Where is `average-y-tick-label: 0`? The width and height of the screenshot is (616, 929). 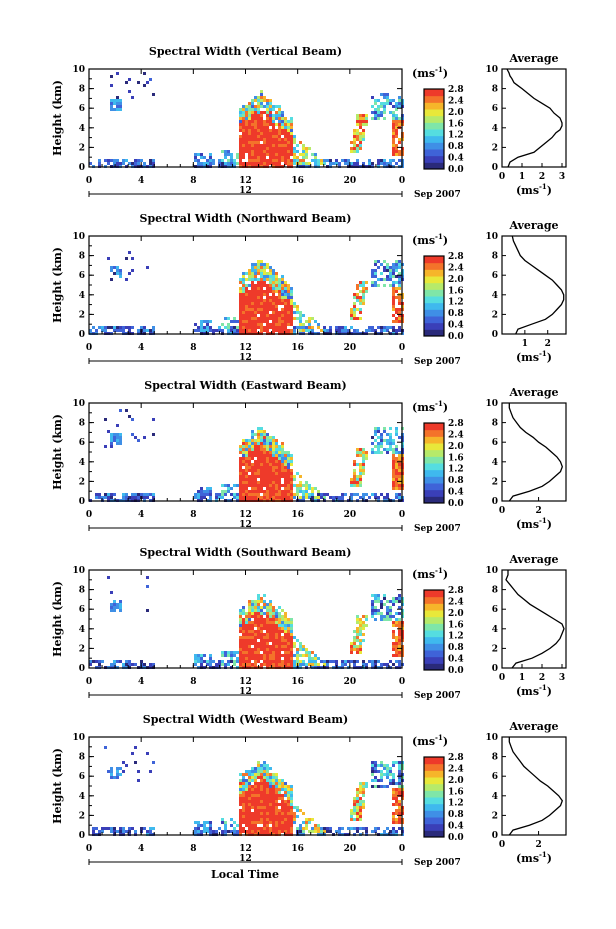
average-y-tick-label: 0 is located at coordinates (495, 669).